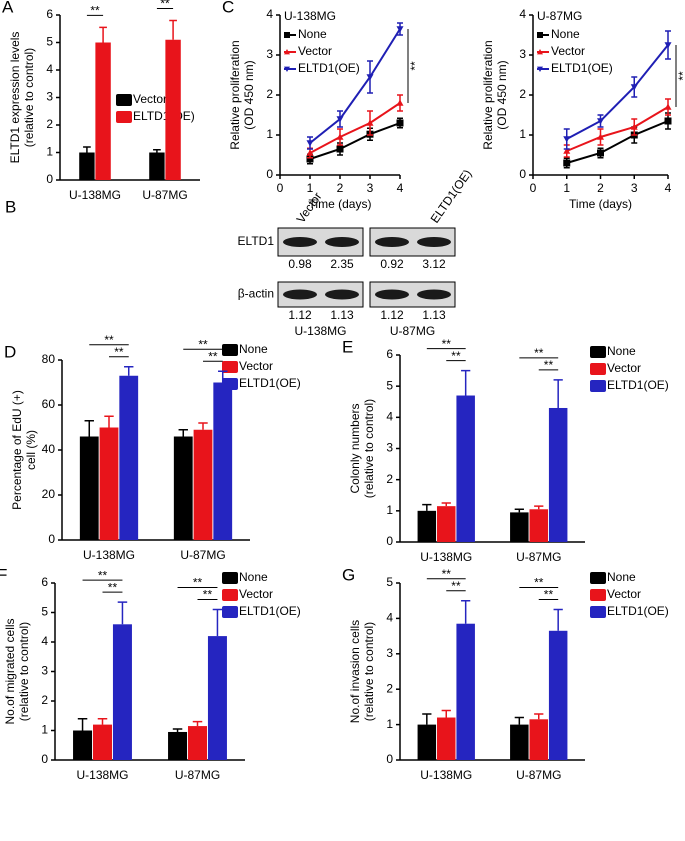 The height and width of the screenshot is (841, 685). What do you see at coordinates (49, 404) in the screenshot?
I see `y-tick-label: 60` at bounding box center [49, 404].